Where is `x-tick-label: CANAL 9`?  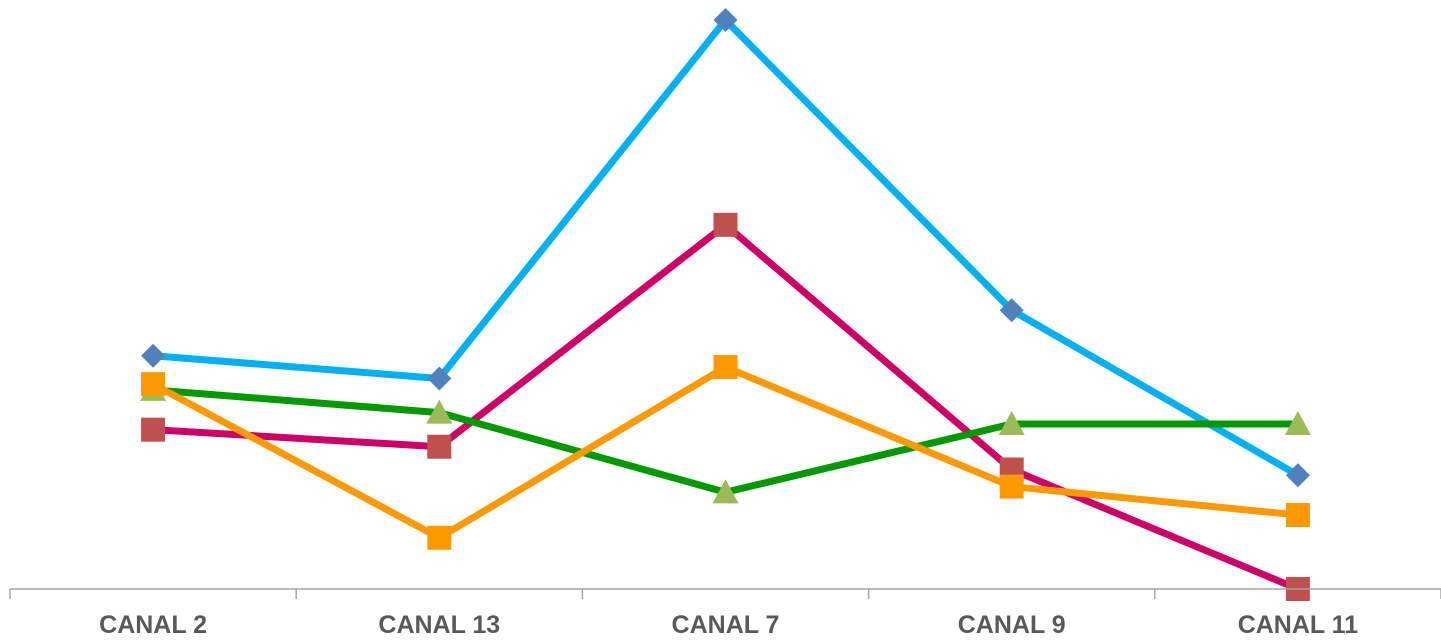 x-tick-label: CANAL 9 is located at coordinates (1012, 625).